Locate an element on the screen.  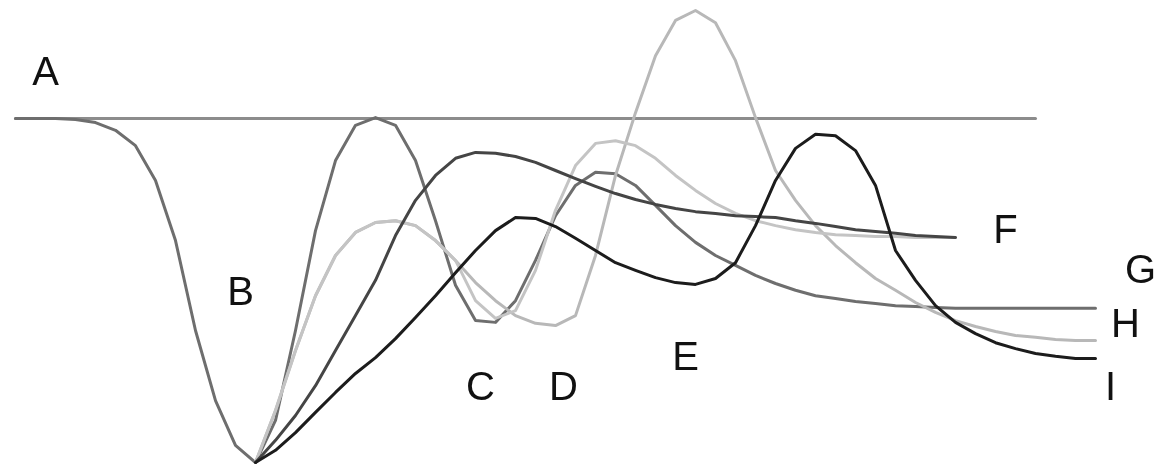
annotation: D is located at coordinates (563, 385).